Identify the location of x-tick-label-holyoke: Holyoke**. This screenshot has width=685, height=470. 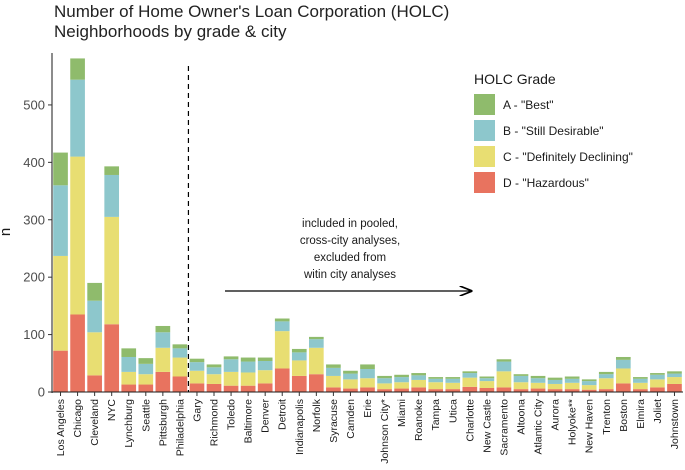
(573, 422).